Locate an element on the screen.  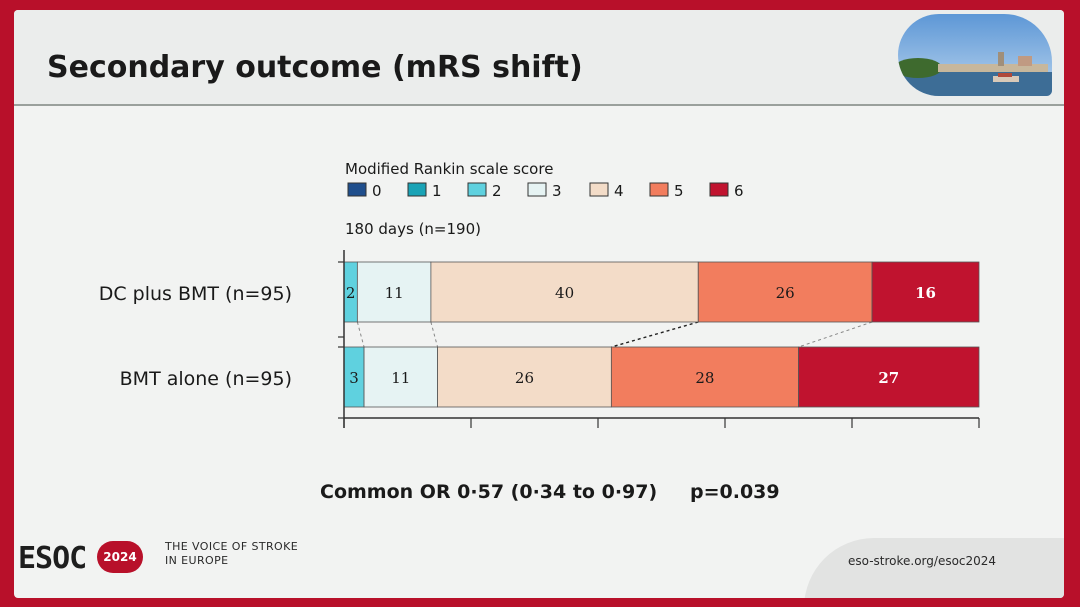
tagline-line-2: IN EUROPE is located at coordinates (197, 560).